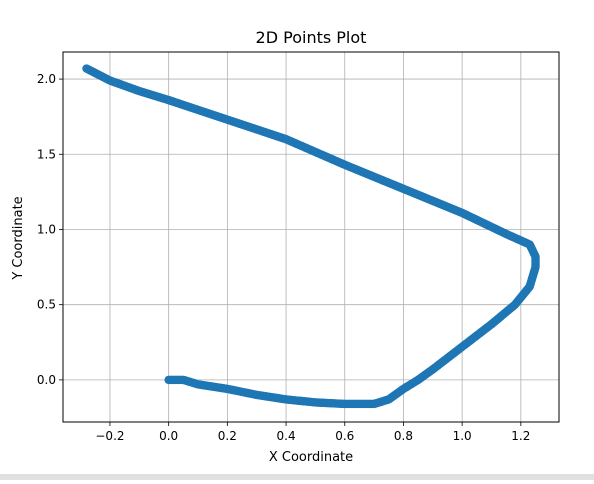 The height and width of the screenshot is (484, 594). What do you see at coordinates (46, 79) in the screenshot?
I see `y-tick-label: 2.0` at bounding box center [46, 79].